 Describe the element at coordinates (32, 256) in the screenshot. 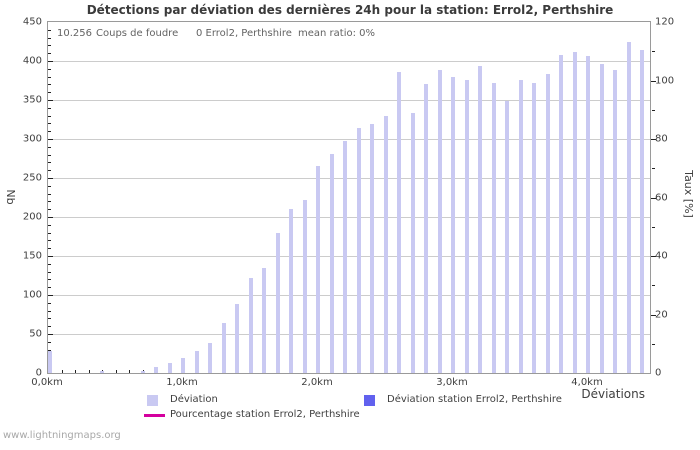

I see `y-left-tick-label: 150` at that location.